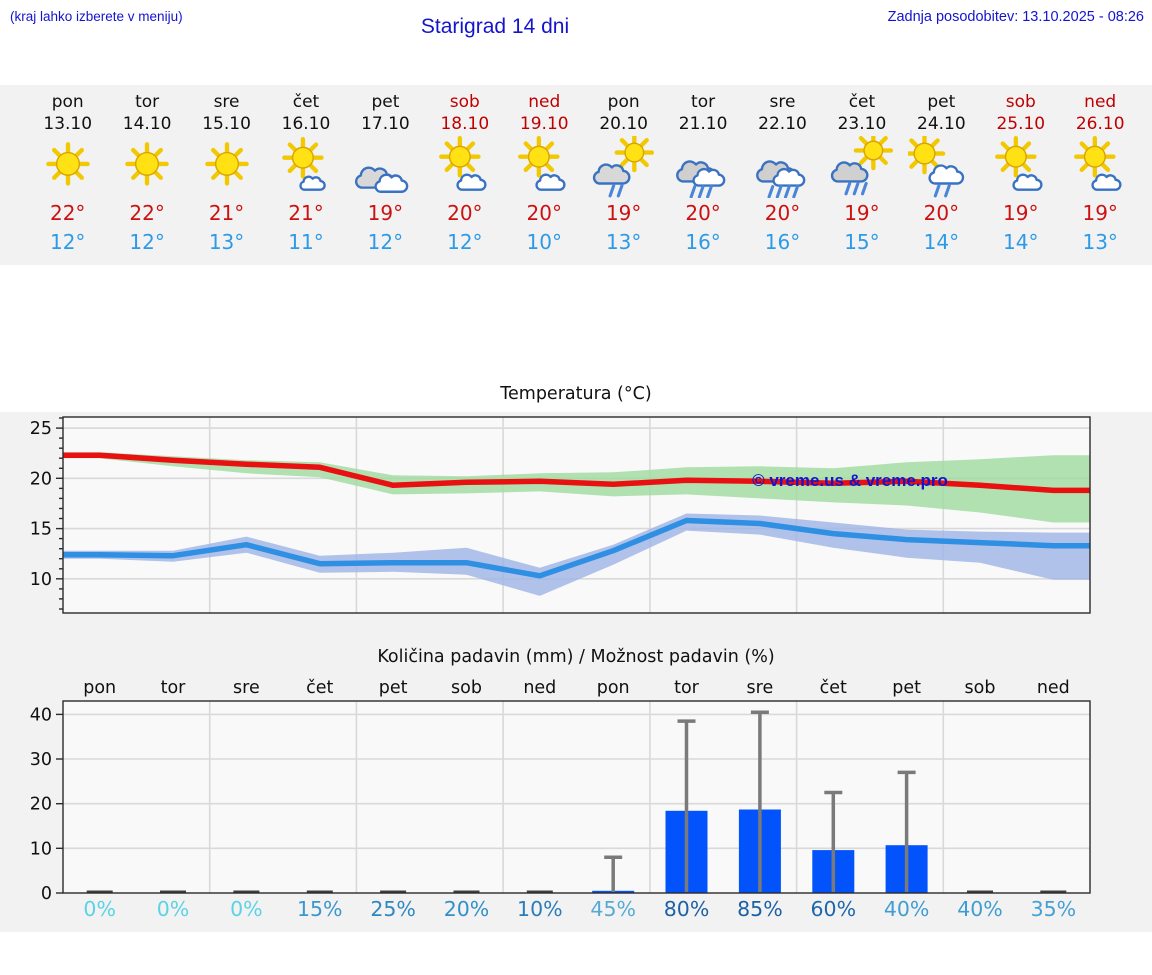 The image size is (1152, 975). What do you see at coordinates (782, 175) in the screenshot?
I see `day-column-22.10: sre 22.10 20° 16°` at bounding box center [782, 175].